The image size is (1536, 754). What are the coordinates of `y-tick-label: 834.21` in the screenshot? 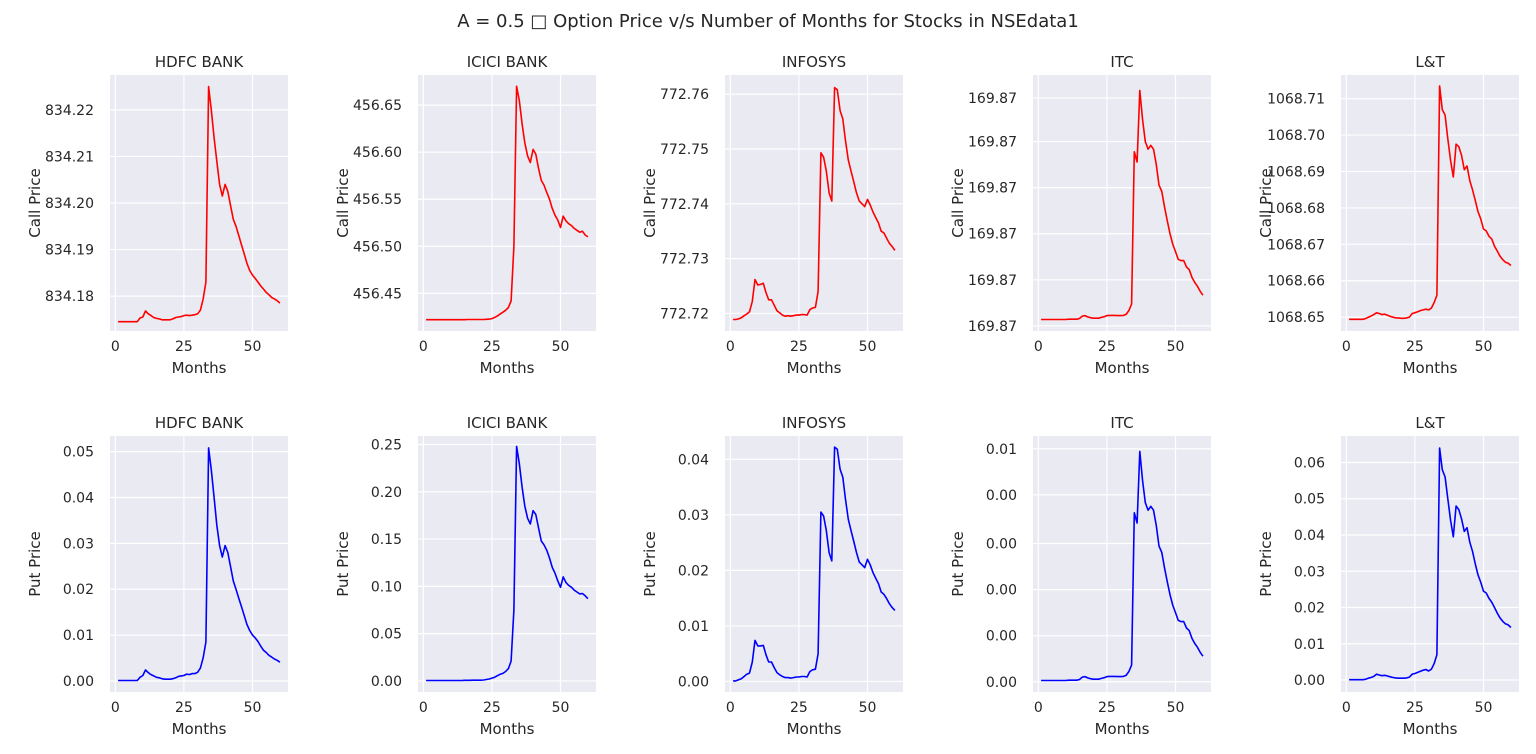 It's located at (69, 157).